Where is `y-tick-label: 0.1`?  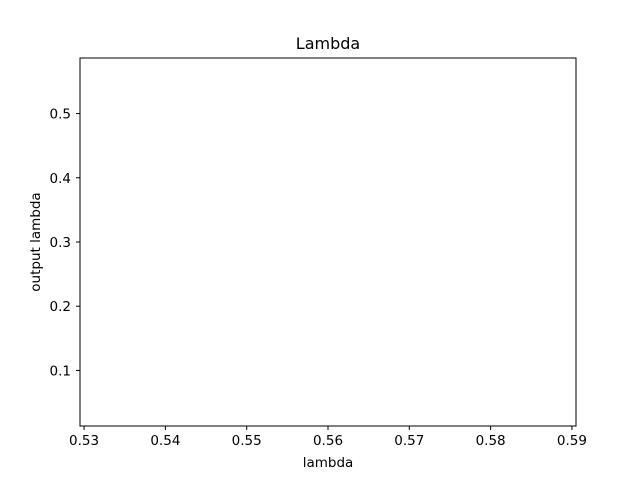 y-tick-label: 0.1 is located at coordinates (60, 371).